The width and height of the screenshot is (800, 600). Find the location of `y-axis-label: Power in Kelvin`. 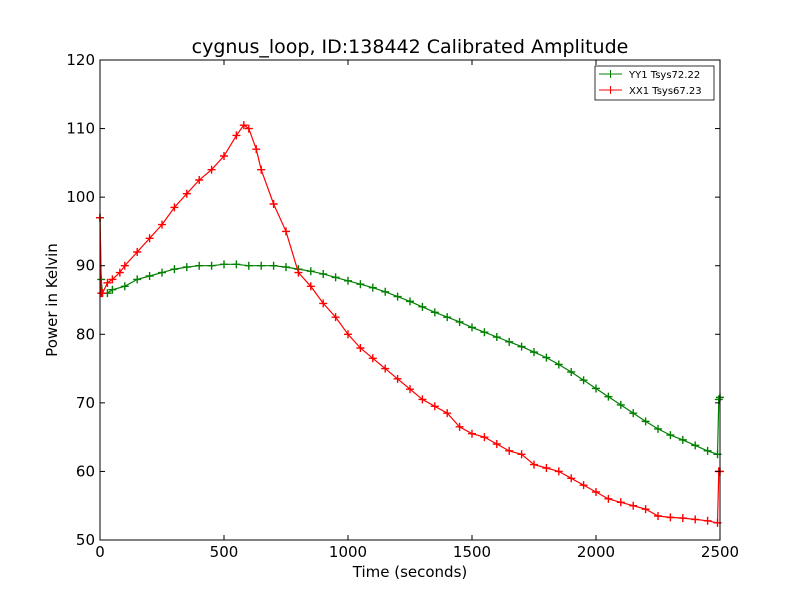

y-axis-label: Power in Kelvin is located at coordinates (52, 300).